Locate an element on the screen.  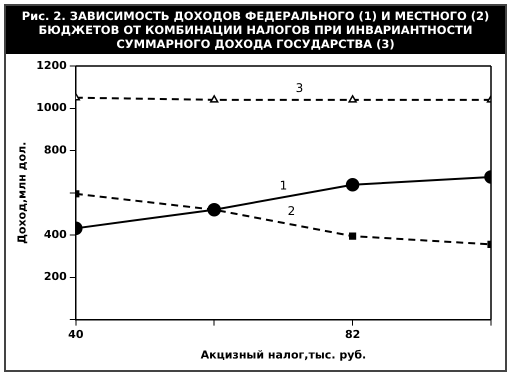
y-tick-label: 200 is located at coordinates (56, 277).